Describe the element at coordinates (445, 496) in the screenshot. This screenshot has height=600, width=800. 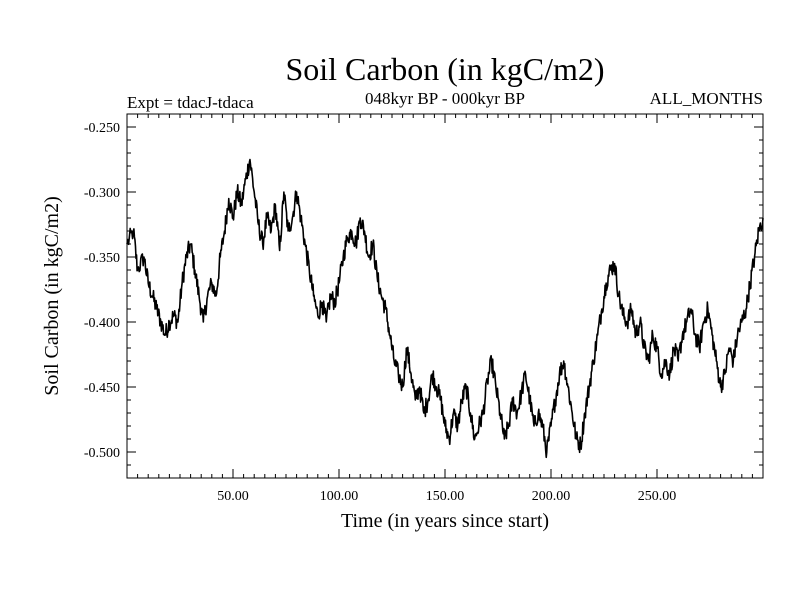
I see `x-tick-label: 150.00` at that location.